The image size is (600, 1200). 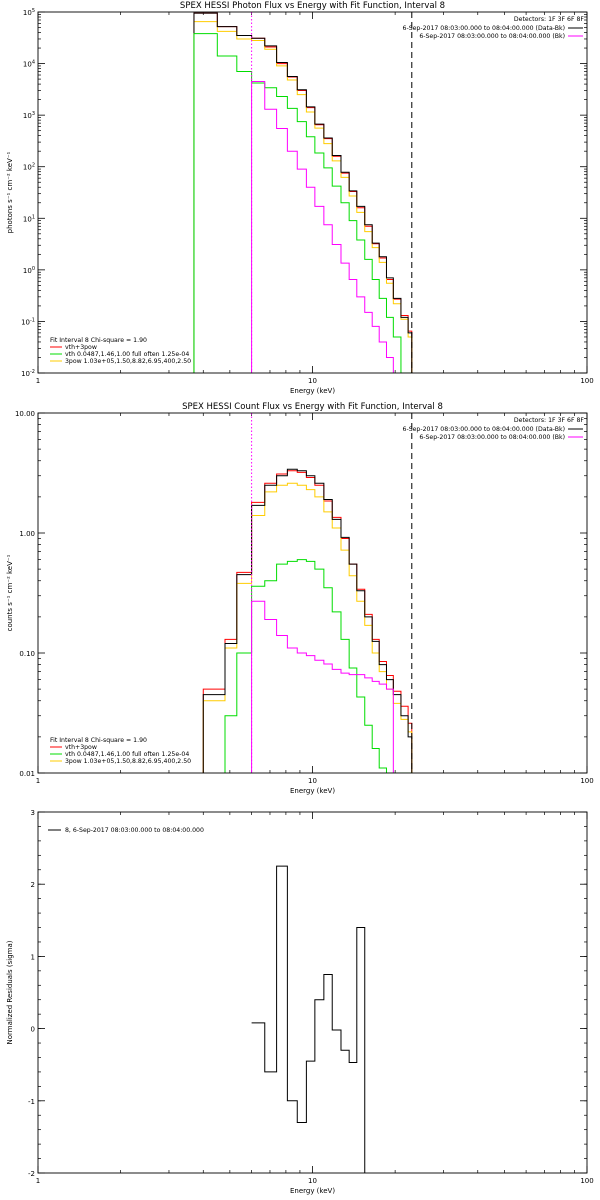 I want to click on y-tick-label: 1, so click(x=33, y=957).